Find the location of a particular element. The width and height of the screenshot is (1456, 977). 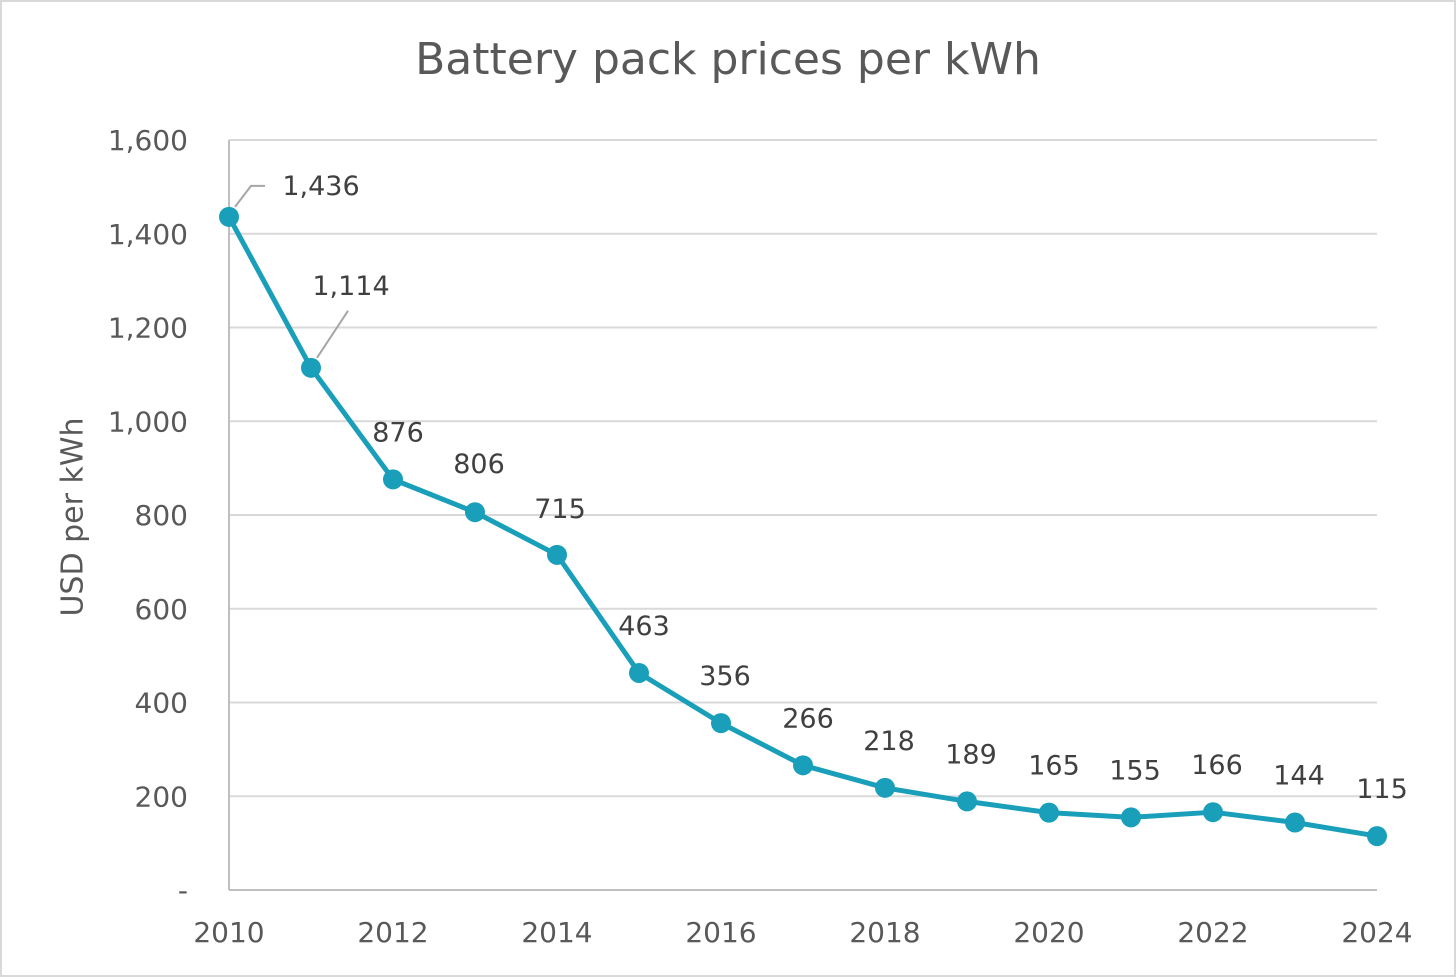

y-tick-label: 1,000 is located at coordinates (148, 421).